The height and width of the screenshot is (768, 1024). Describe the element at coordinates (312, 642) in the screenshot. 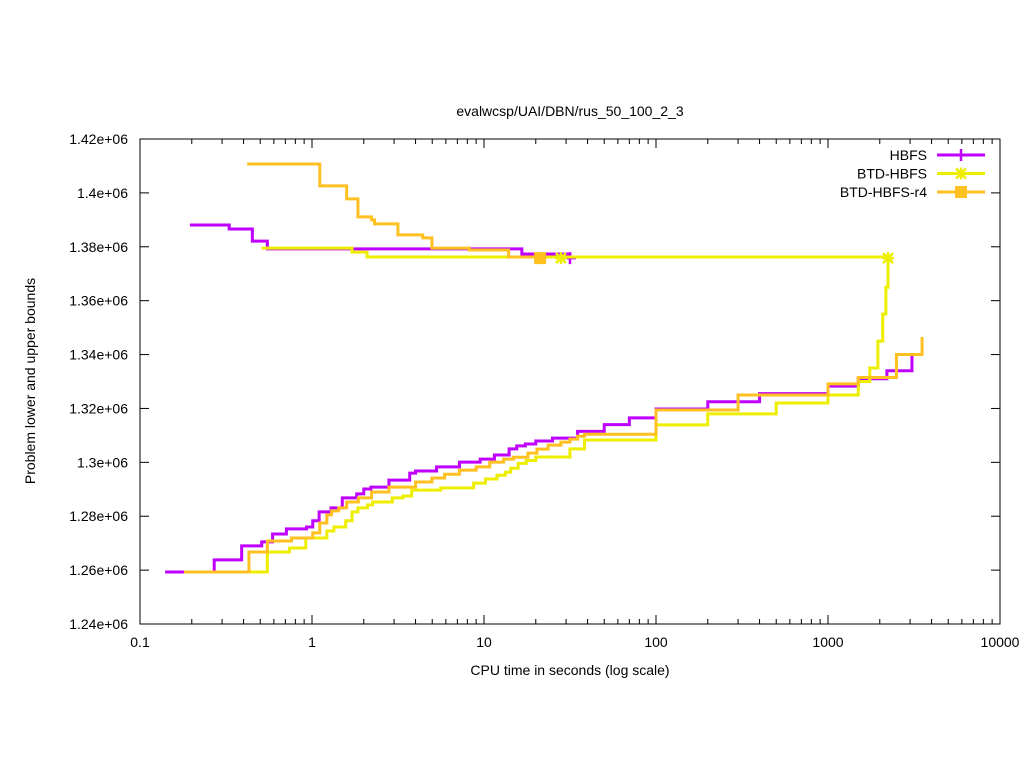

I see `x-tick-label: 1` at that location.